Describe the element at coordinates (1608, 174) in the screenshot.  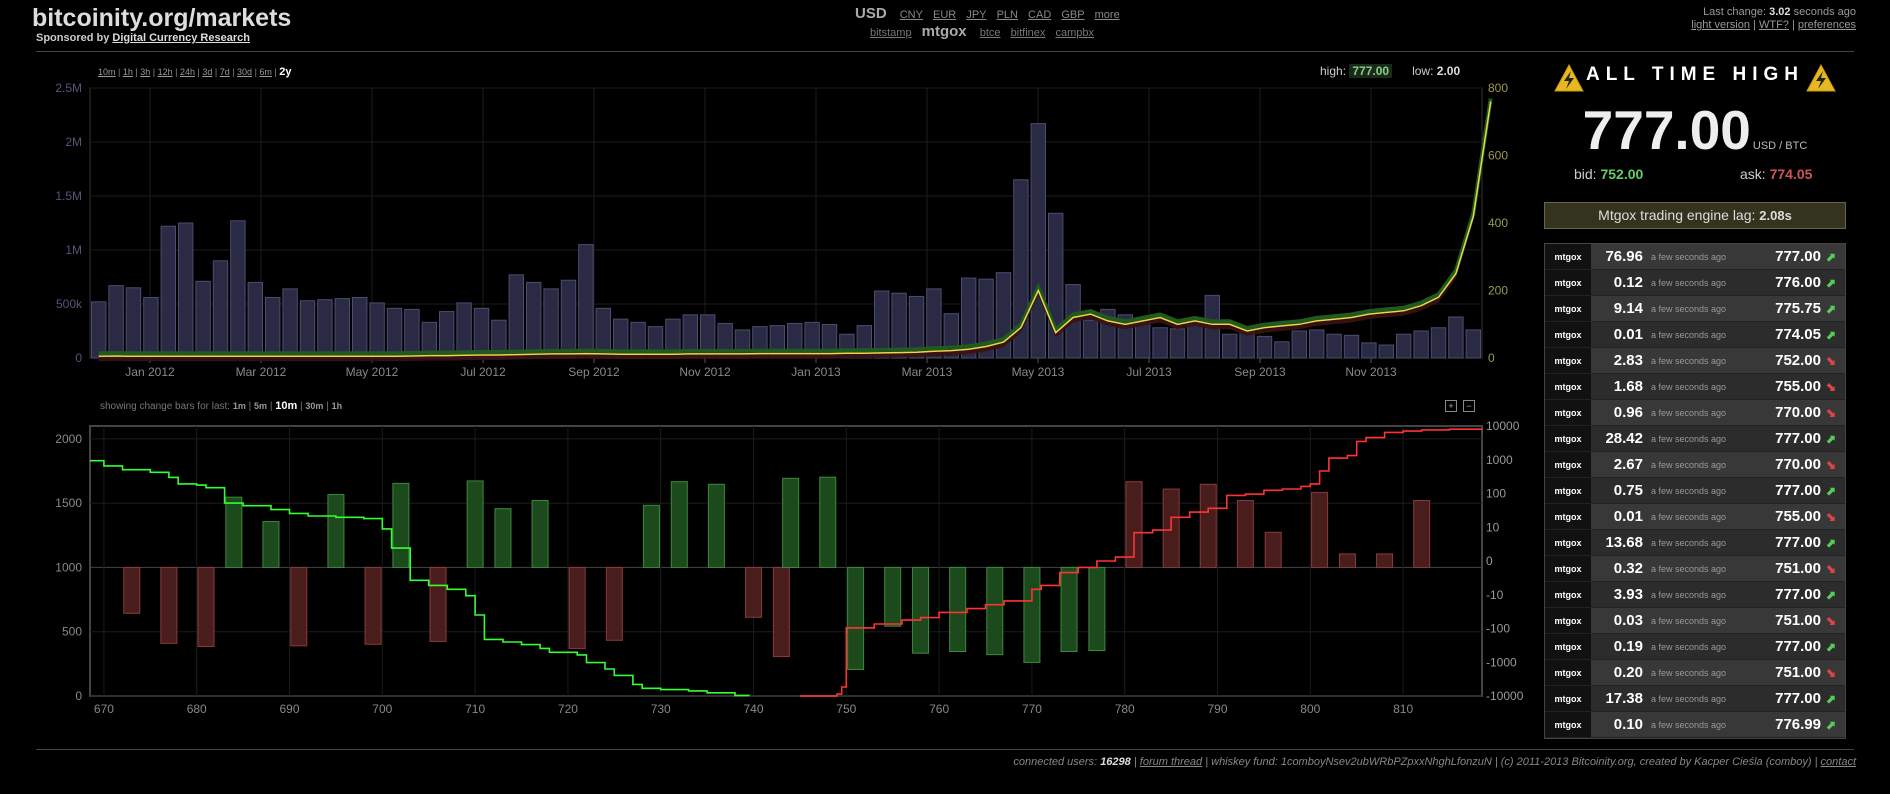
I see `bid-display: bid: 752.00` at that location.